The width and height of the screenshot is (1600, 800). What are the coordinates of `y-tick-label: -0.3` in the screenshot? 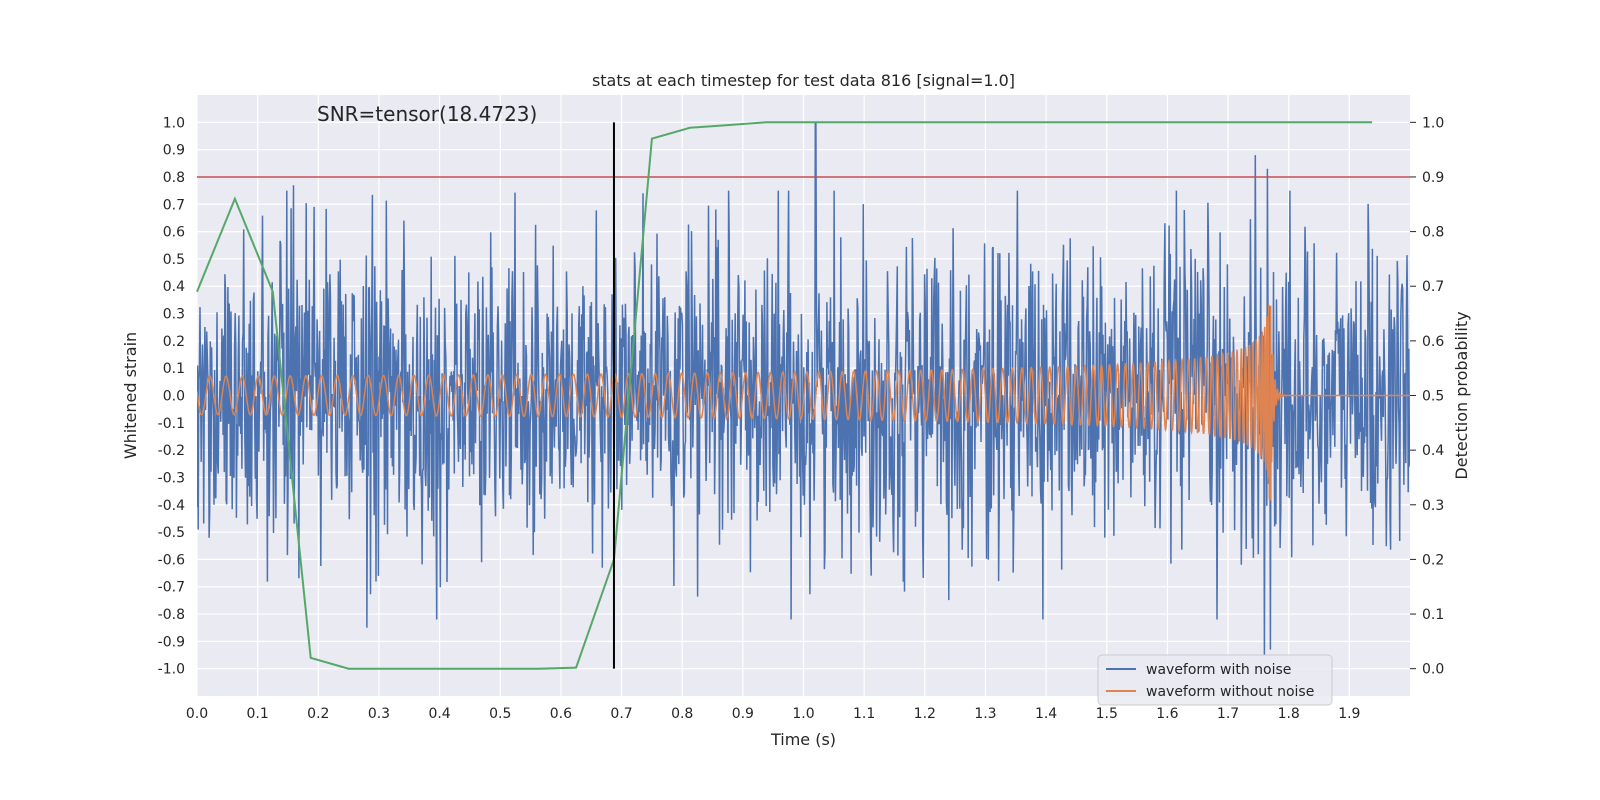 It's located at (171, 478).